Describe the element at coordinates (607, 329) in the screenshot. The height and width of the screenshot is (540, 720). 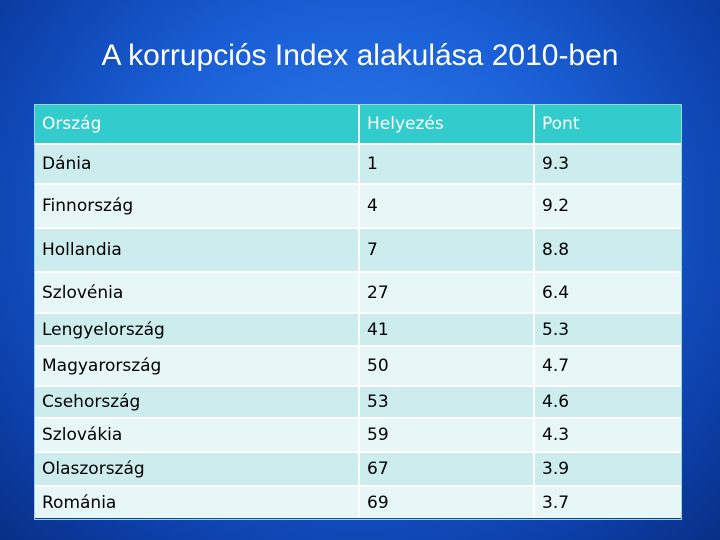
I see `score-cell: 5.3` at that location.